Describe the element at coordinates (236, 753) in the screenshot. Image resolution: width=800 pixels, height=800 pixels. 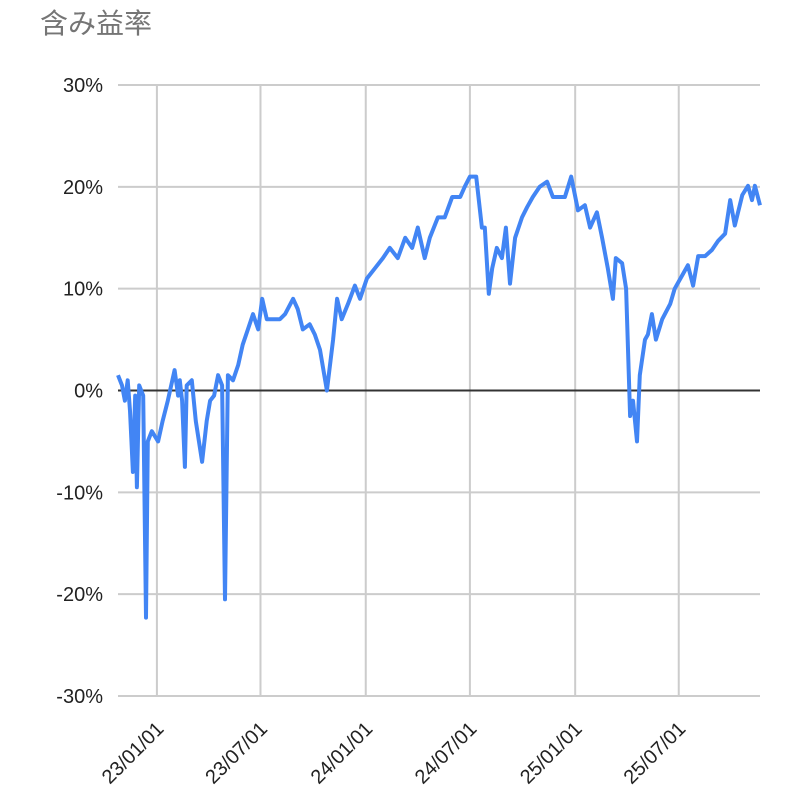
I see `x-tick-label: 23/07/01` at that location.